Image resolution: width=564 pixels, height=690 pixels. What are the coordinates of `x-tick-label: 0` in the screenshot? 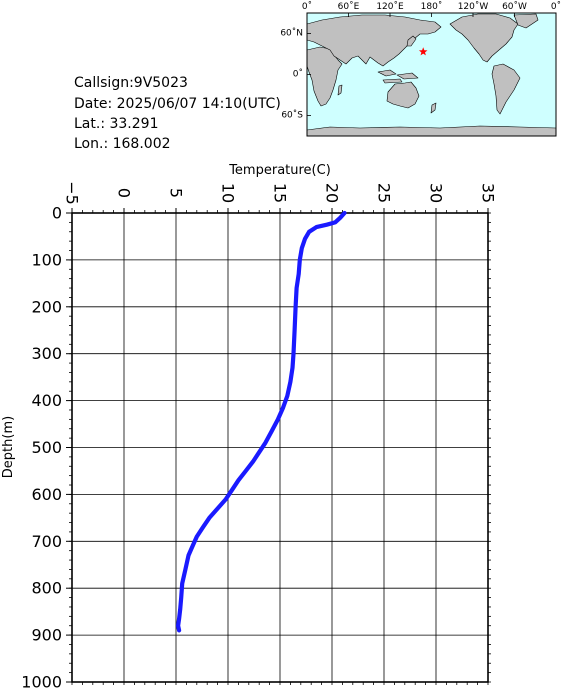 It's located at (124, 193).